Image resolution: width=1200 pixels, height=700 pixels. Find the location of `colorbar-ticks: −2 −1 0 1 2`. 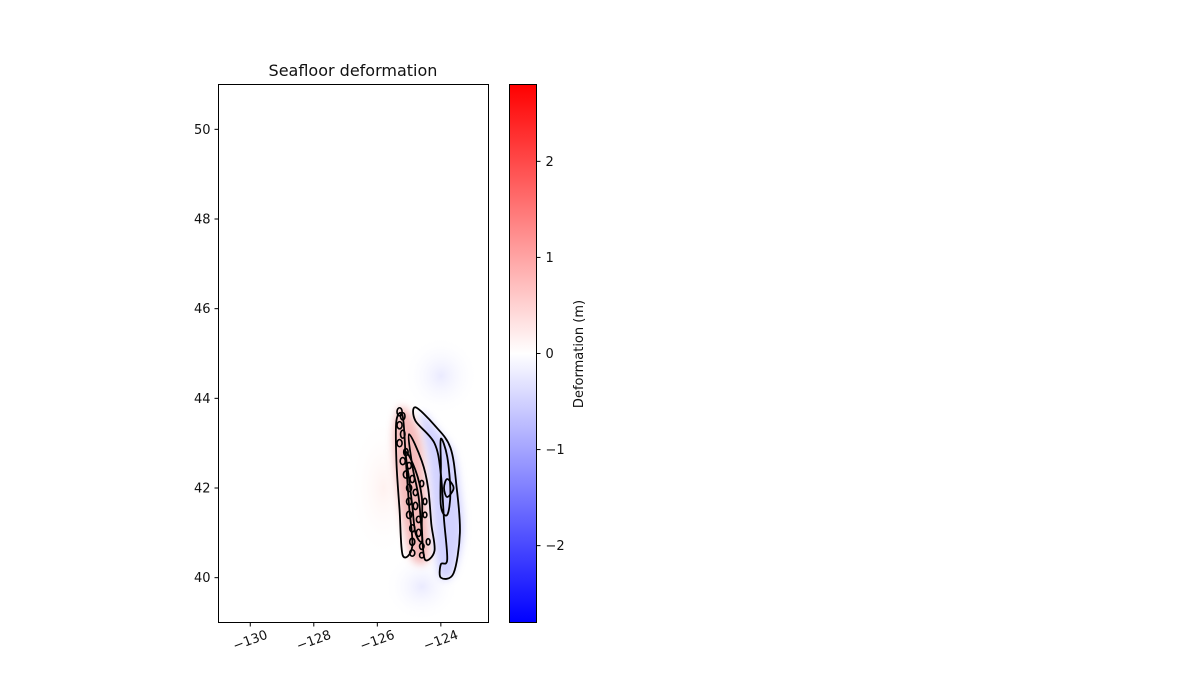

colorbar-ticks: −2 −1 0 1 2 is located at coordinates (550, 354).